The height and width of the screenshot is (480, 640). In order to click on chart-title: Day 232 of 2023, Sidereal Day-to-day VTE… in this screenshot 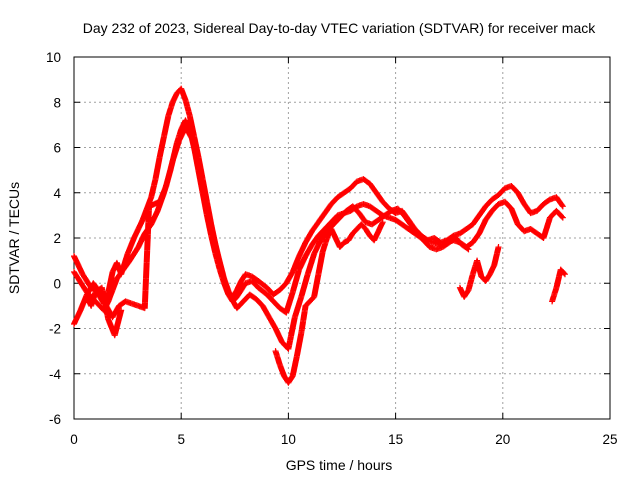, I will do `click(339, 28)`.